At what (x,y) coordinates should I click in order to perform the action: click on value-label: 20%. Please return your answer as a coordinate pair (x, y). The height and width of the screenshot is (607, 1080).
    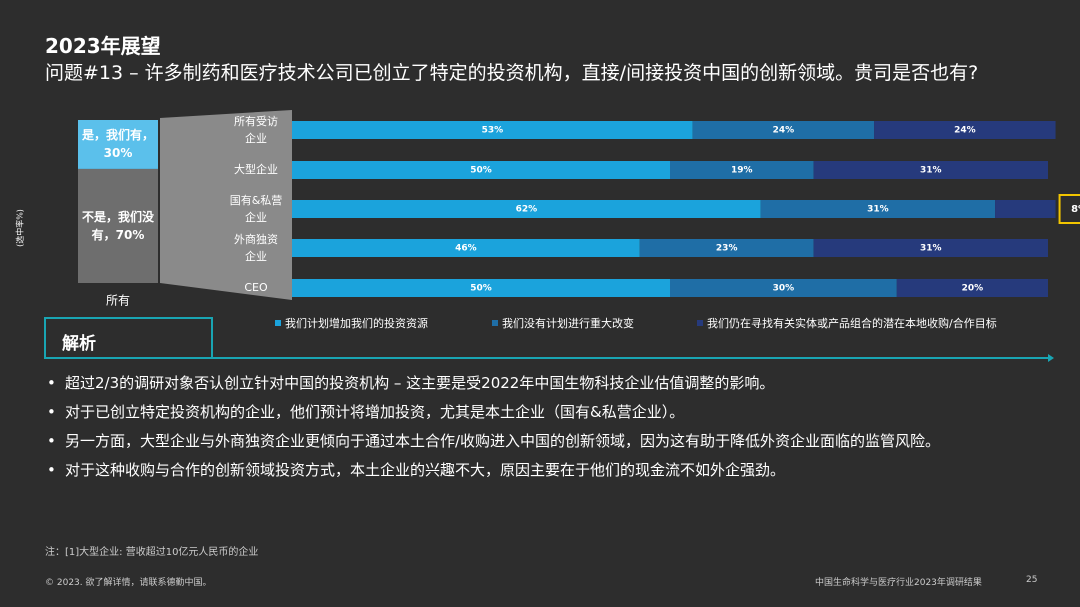
    Looking at the image, I should click on (973, 289).